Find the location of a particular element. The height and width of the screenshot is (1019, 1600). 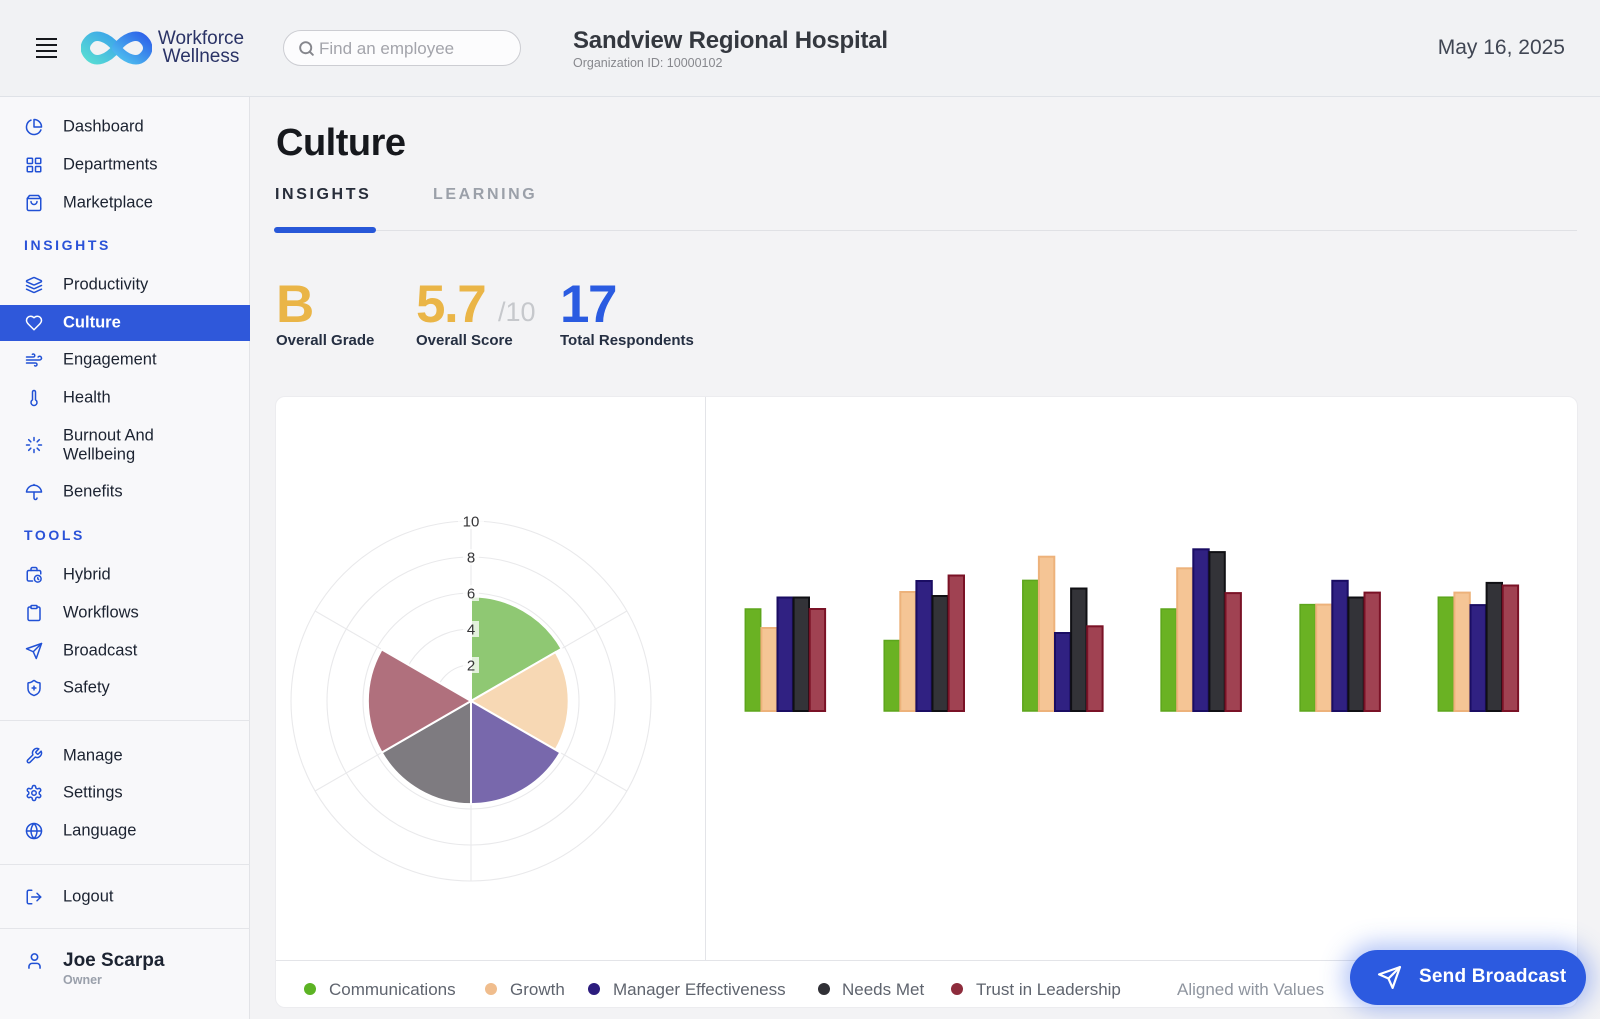

svg-text: 6 is located at coordinates (471, 593).